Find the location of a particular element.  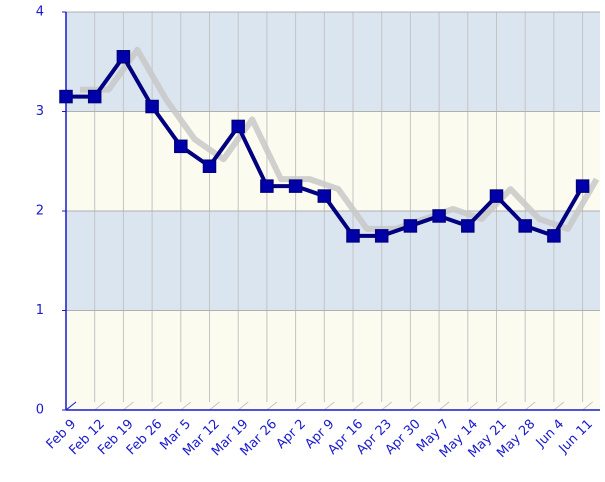

y-tick-label: 3 is located at coordinates (40, 111).